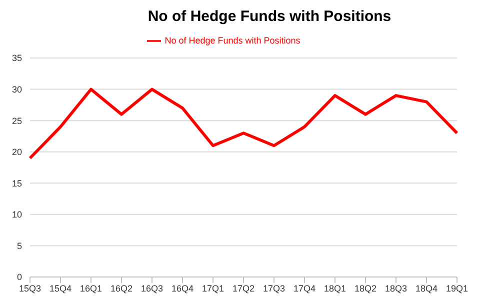 The width and height of the screenshot is (479, 303). I want to click on legend-label: No of Hedge Funds with Positions, so click(232, 40).